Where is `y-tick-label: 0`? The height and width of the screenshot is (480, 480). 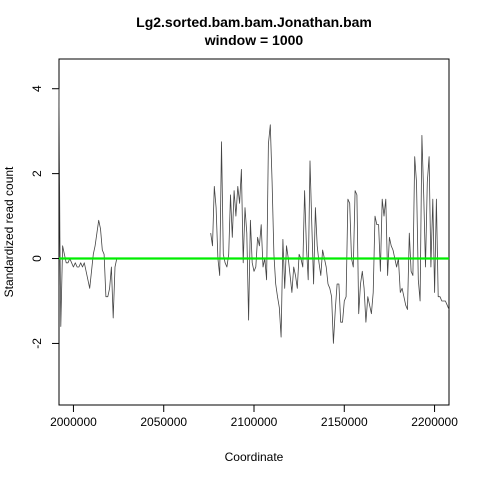 y-tick-label: 0 is located at coordinates (37, 258).